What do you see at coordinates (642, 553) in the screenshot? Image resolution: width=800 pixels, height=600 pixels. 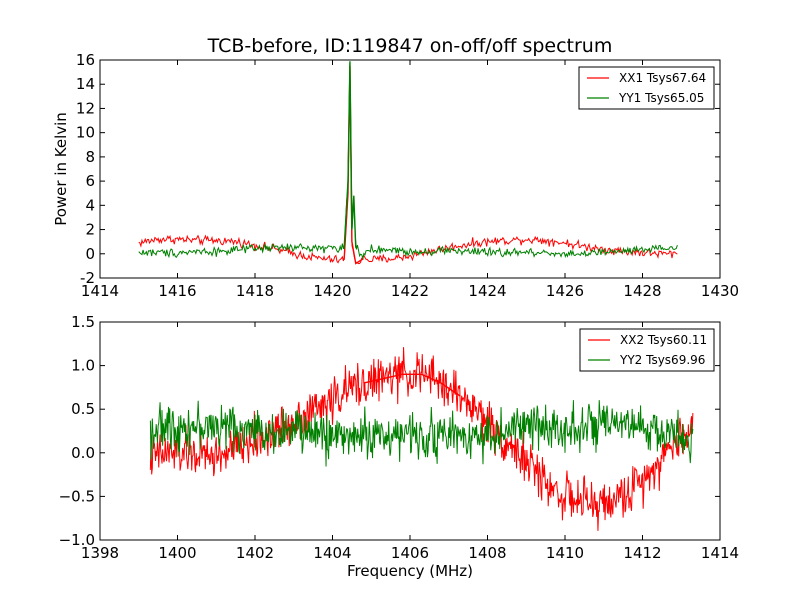 I see `x-tick-label: 1412` at bounding box center [642, 553].